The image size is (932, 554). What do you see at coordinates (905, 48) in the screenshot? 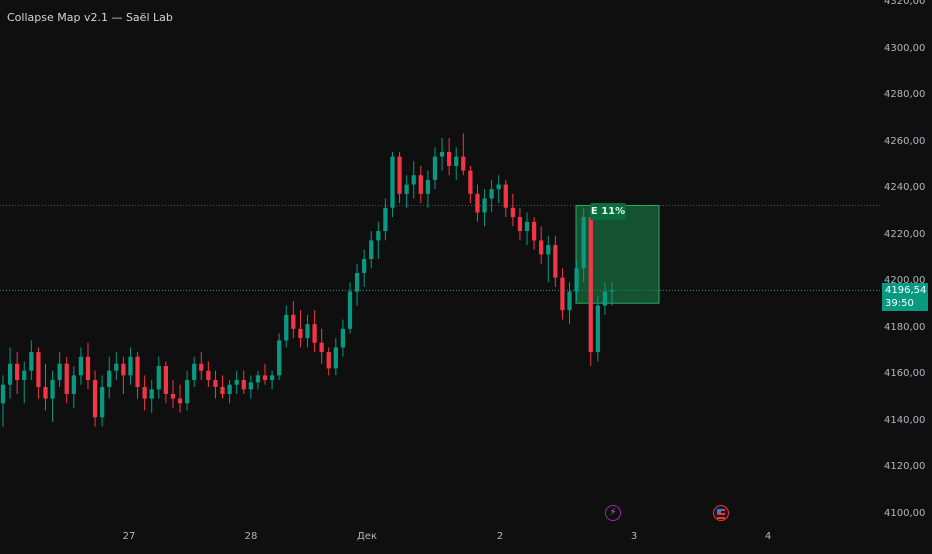
I see `y-tick-label: 4300,00` at bounding box center [905, 48].